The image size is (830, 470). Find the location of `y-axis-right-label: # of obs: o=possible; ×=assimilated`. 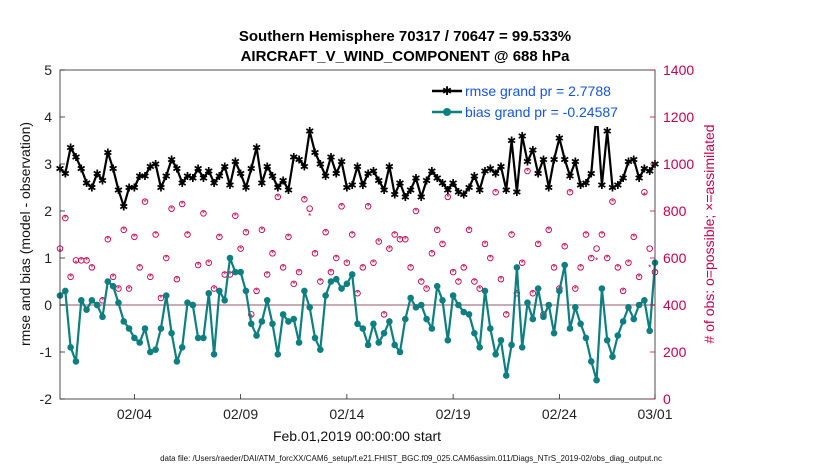

y-axis-right-label: # of obs: o=possible; ×=assimilated is located at coordinates (709, 233).